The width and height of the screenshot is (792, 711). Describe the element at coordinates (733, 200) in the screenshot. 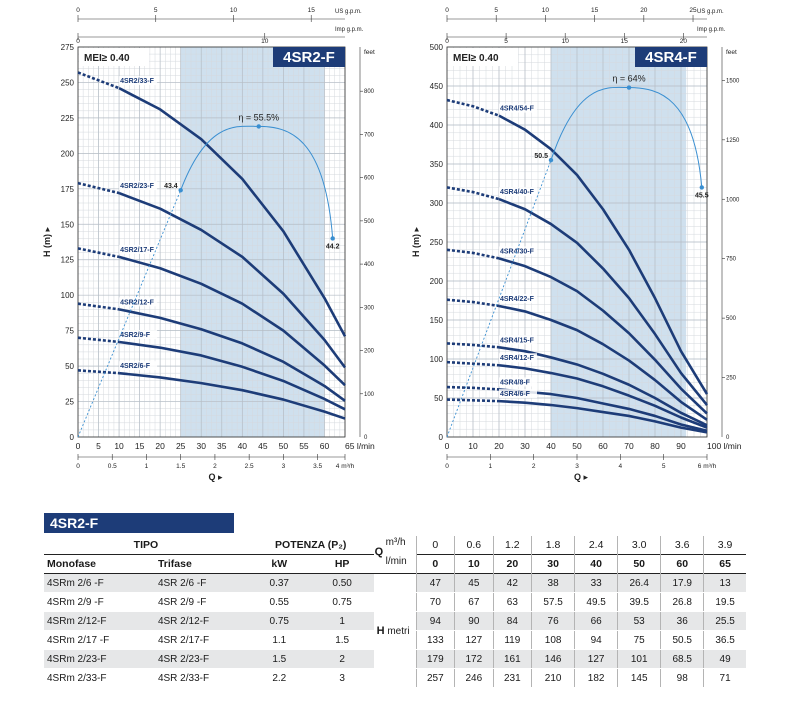

I see `feet-tick-label: 1000` at that location.